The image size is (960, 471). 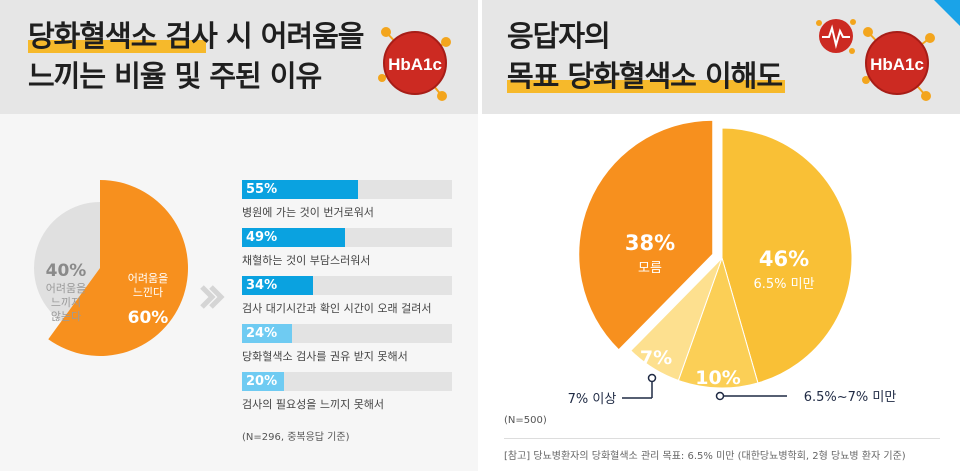 I want to click on bar-track: 34%, so click(x=347, y=285).